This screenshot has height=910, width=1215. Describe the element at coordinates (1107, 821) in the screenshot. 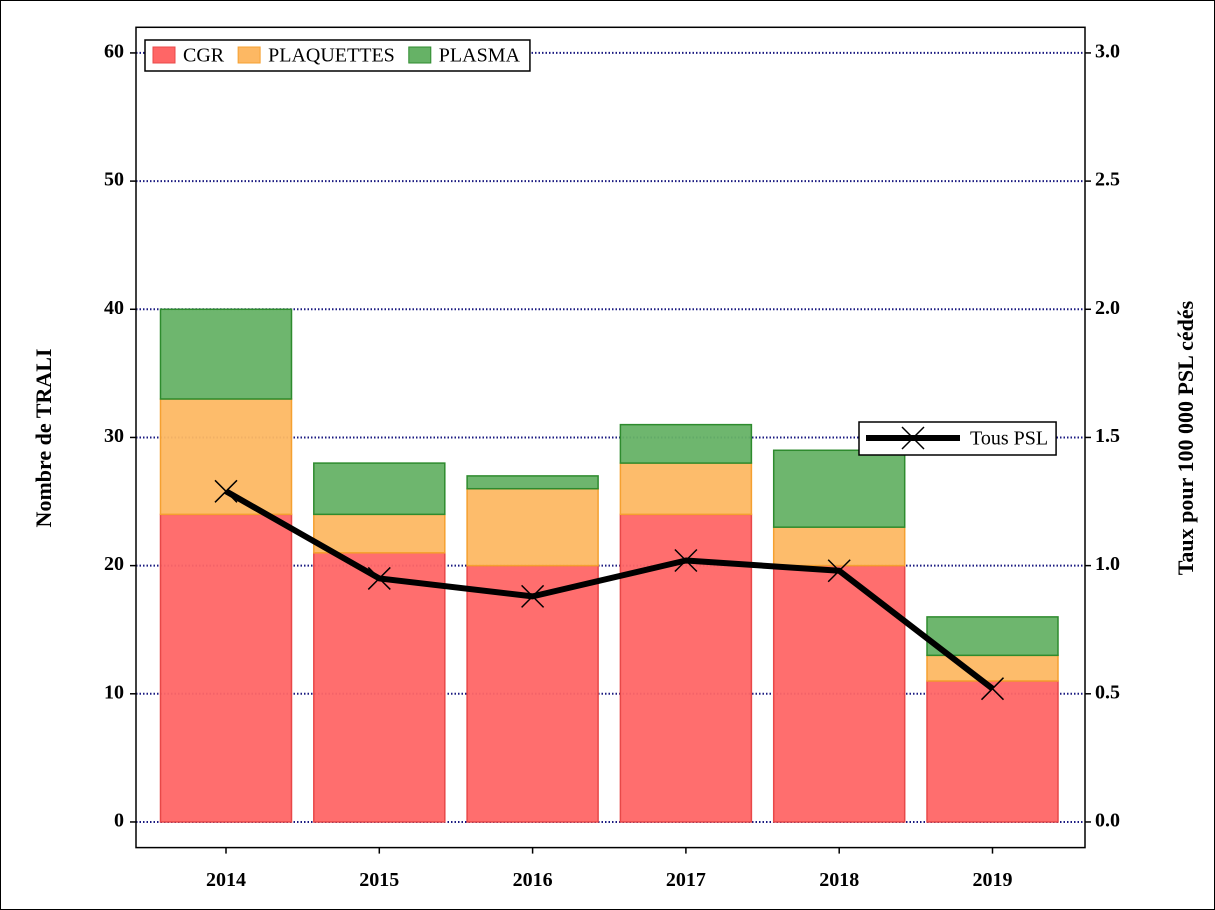

I see `y2-tick-label: 0.0` at that location.